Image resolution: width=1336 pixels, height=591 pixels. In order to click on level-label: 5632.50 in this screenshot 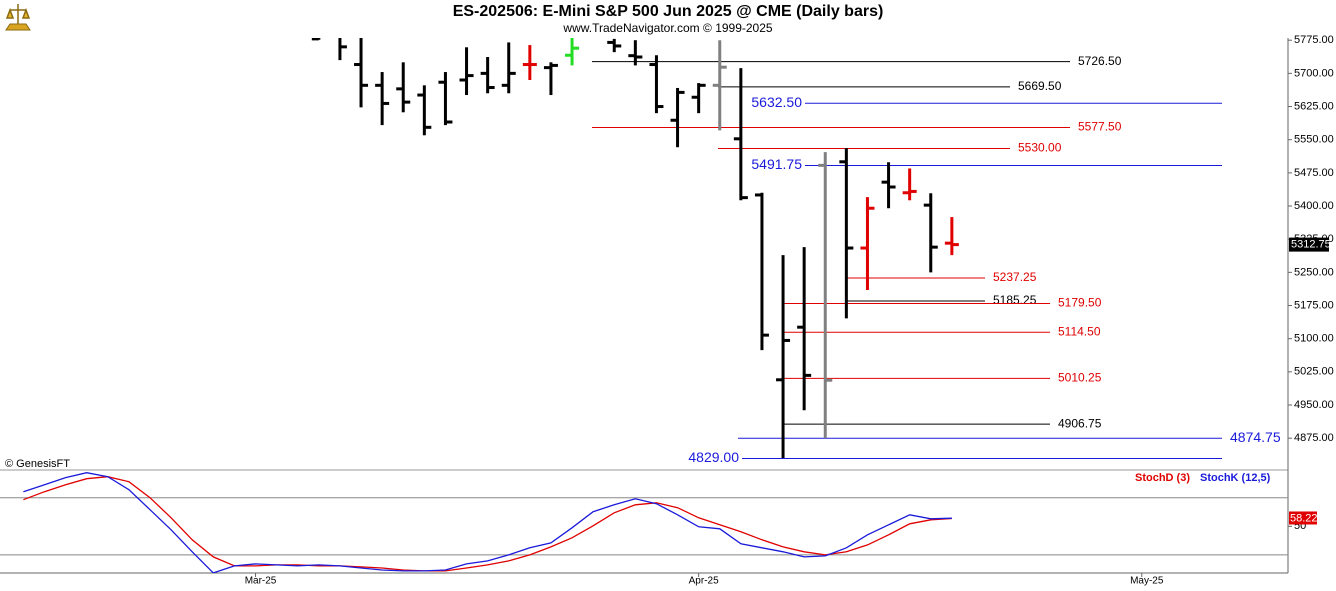, I will do `click(776, 102)`.